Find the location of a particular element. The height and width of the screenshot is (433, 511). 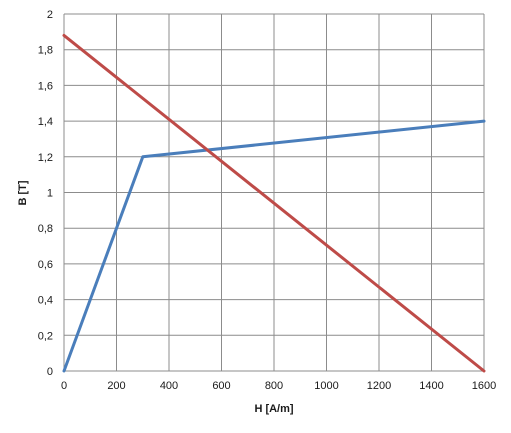

y-tick-label: 0,2 is located at coordinates (45, 336).